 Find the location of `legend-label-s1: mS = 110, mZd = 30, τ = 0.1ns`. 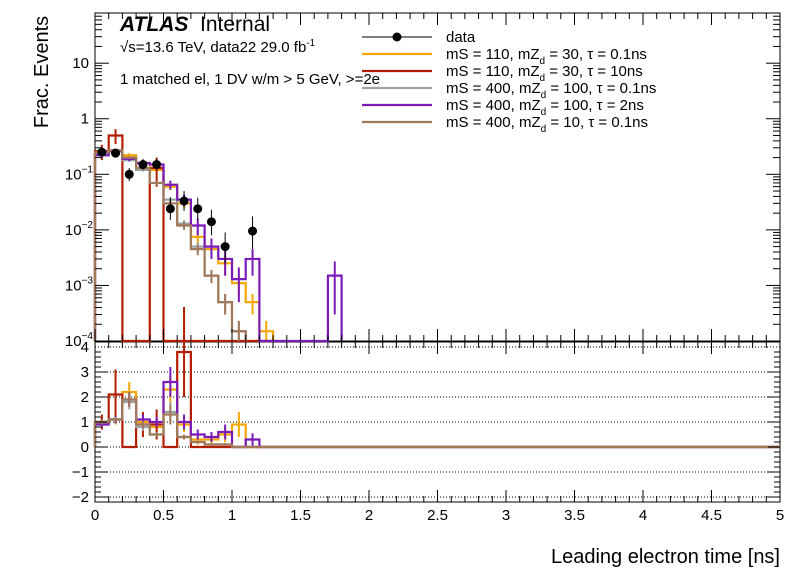

legend-label-s1: mS = 110, mZd = 30, τ = 0.1ns is located at coordinates (546, 56).